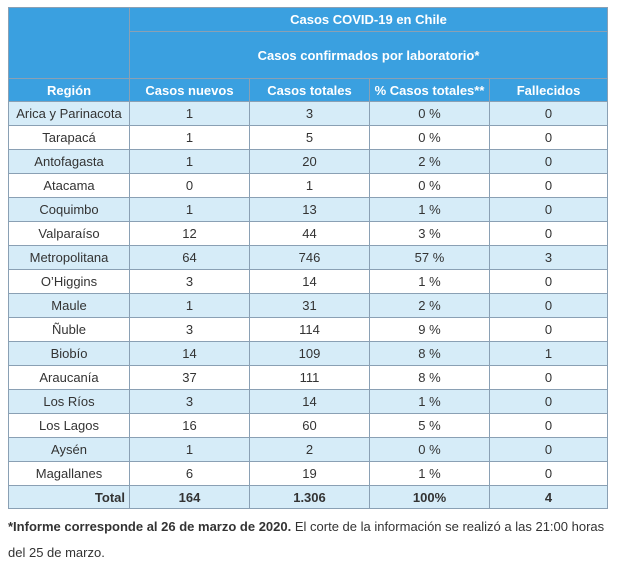 The image size is (623, 566). I want to click on table-row: O’Higgins 3 14 1 % 0, so click(308, 281).